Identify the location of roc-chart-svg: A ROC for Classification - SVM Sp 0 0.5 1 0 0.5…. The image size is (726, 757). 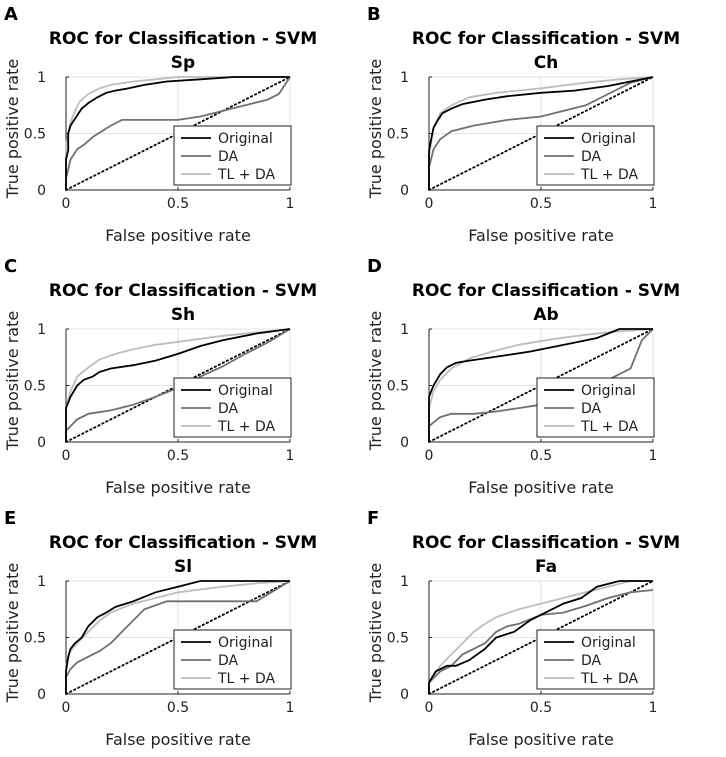
(160, 124).